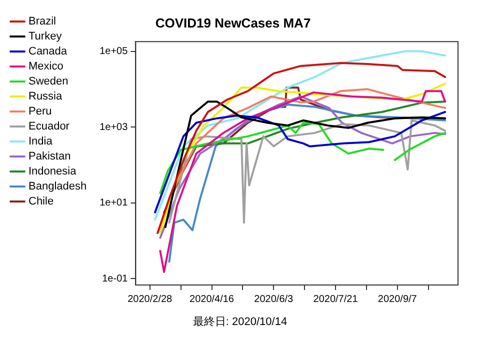  Describe the element at coordinates (53, 172) in the screenshot. I see `legend-label: Indonesia` at that location.